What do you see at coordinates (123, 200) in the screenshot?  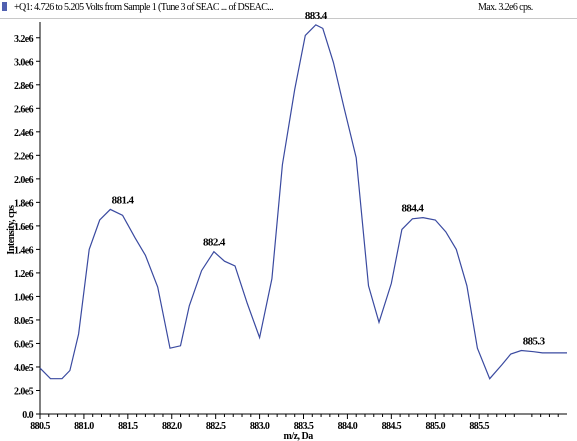 I see `peak-label: 881.4` at bounding box center [123, 200].